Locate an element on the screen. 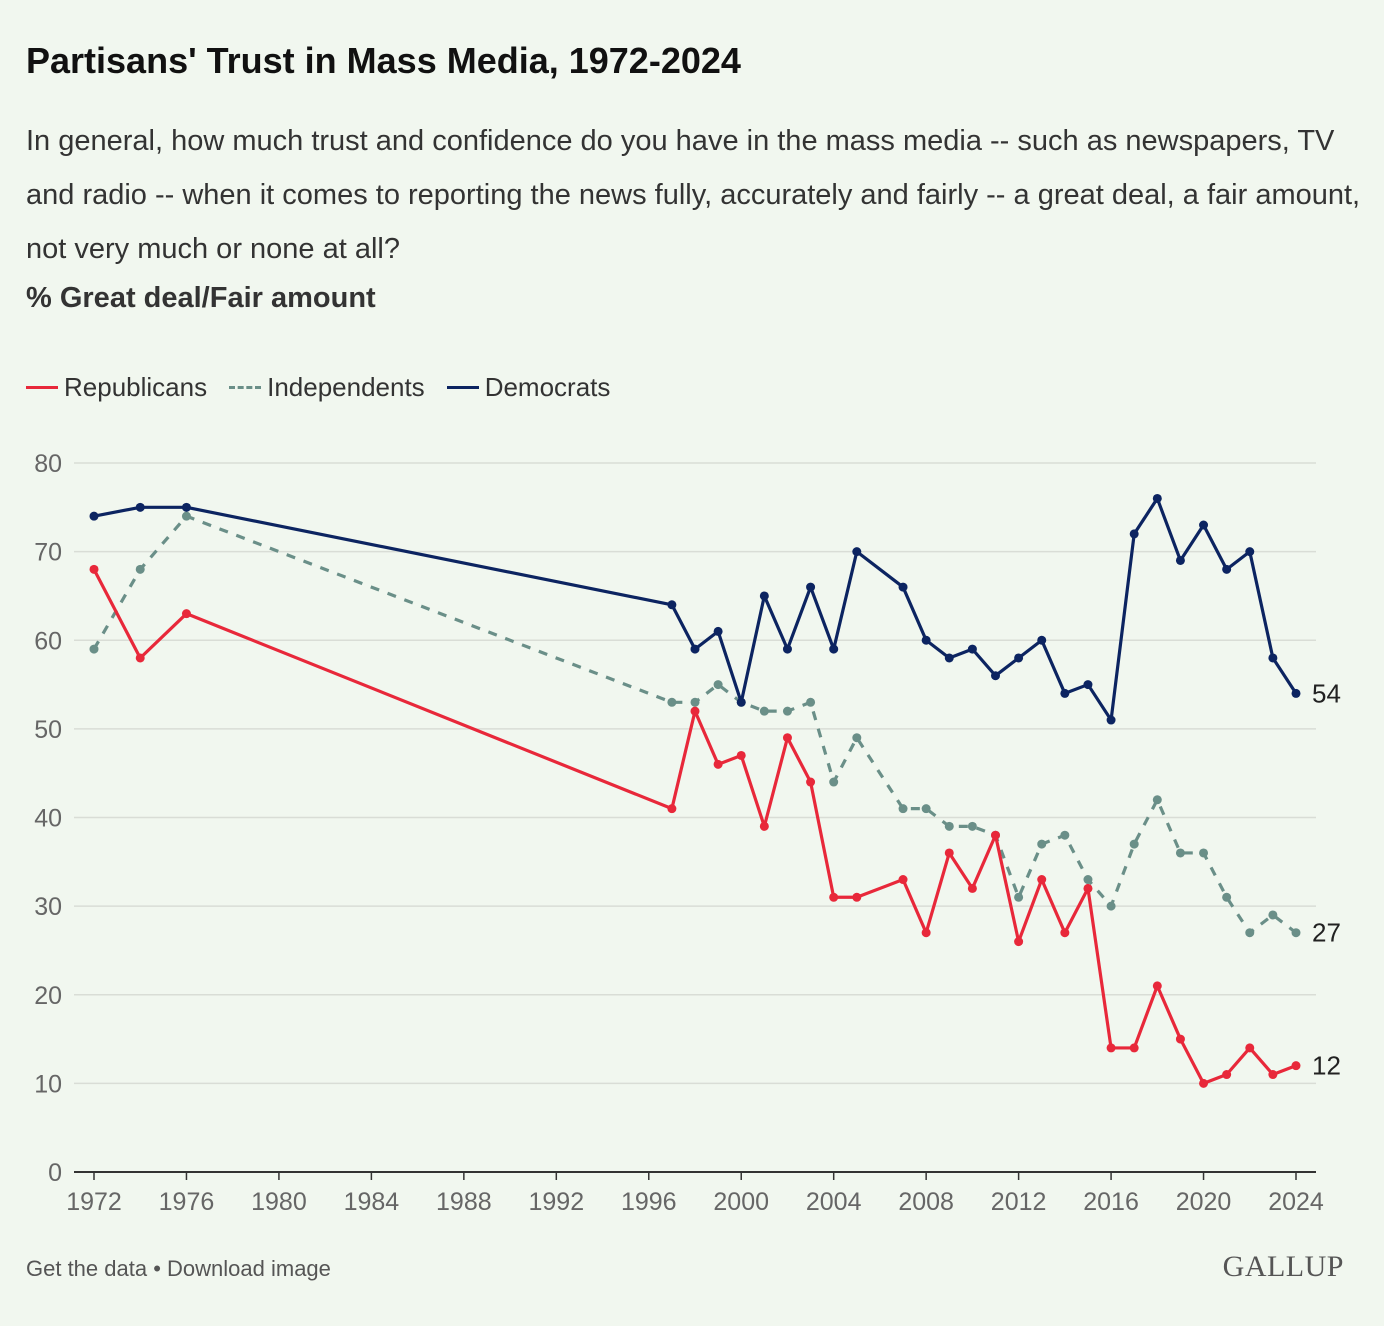 The image size is (1384, 1326). y-tick-label: 0 is located at coordinates (55, 1173).